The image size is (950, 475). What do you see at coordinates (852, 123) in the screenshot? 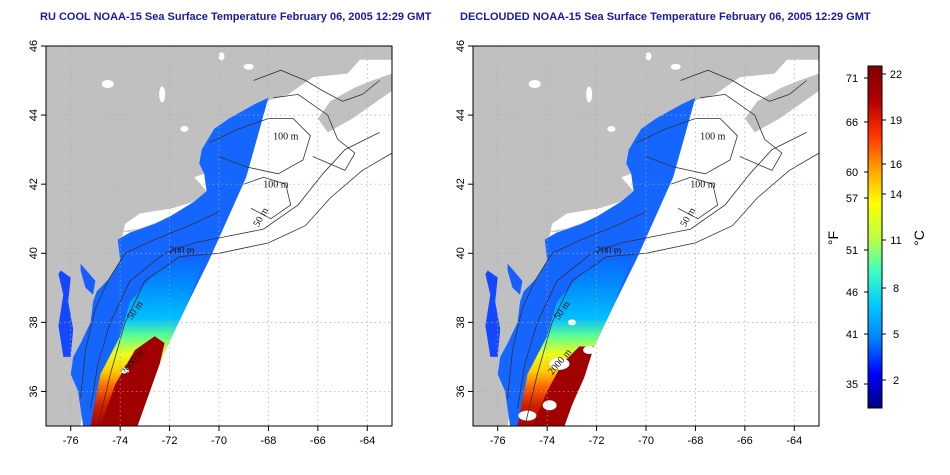
I see `fahrenheit-tick-label: 66` at bounding box center [852, 123].